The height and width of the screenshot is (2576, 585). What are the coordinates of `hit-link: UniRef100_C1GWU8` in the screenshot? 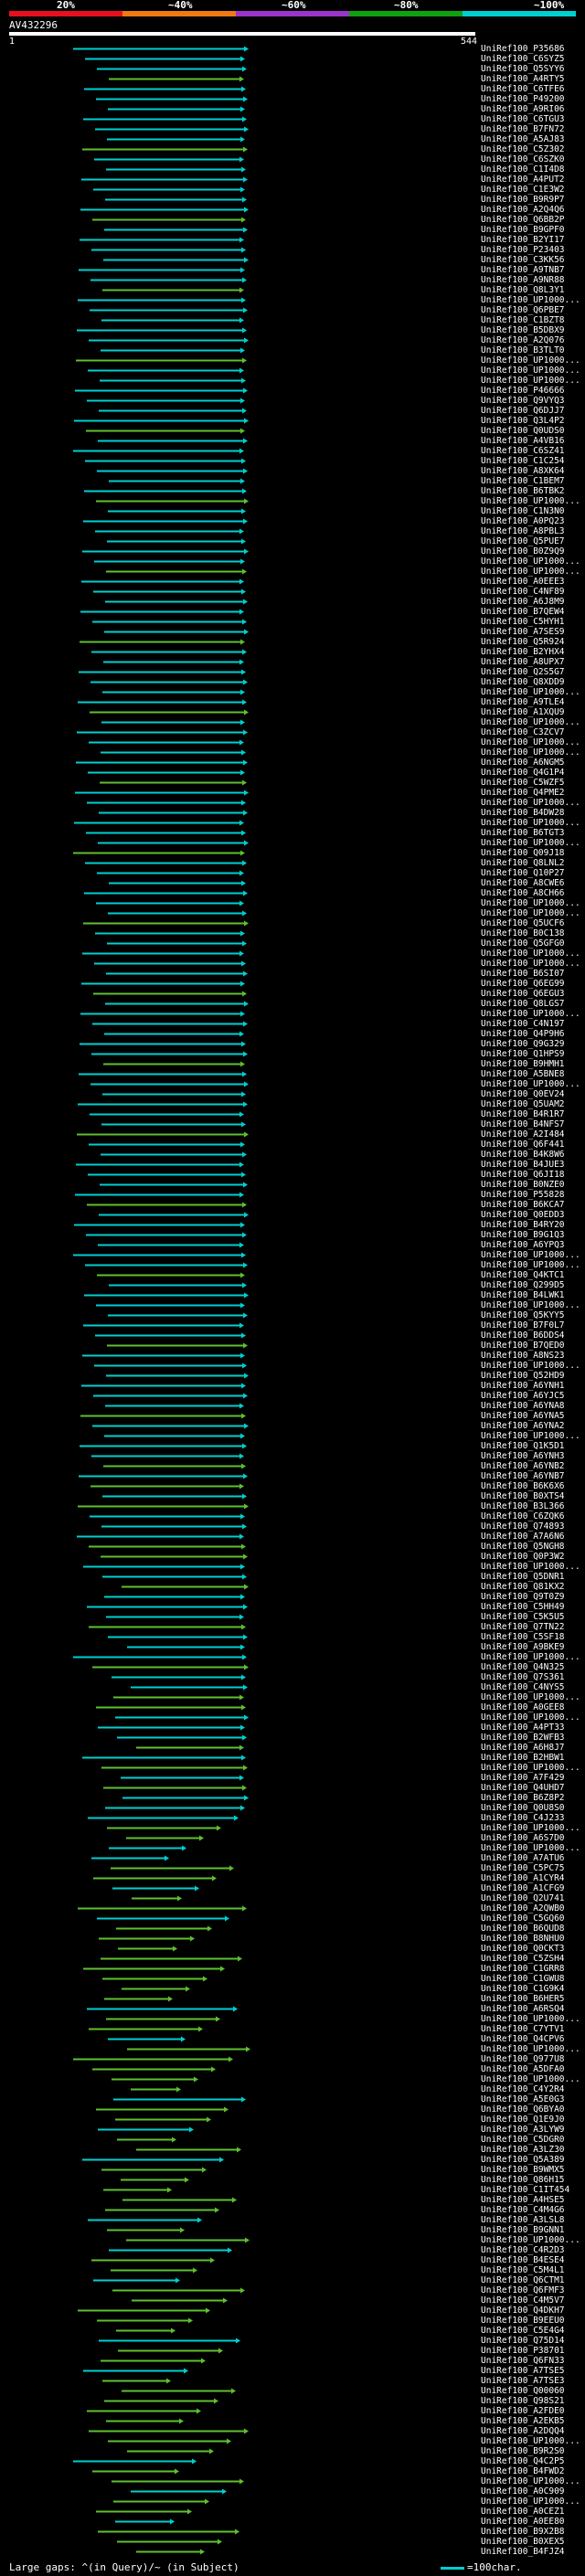 It's located at (523, 1979).